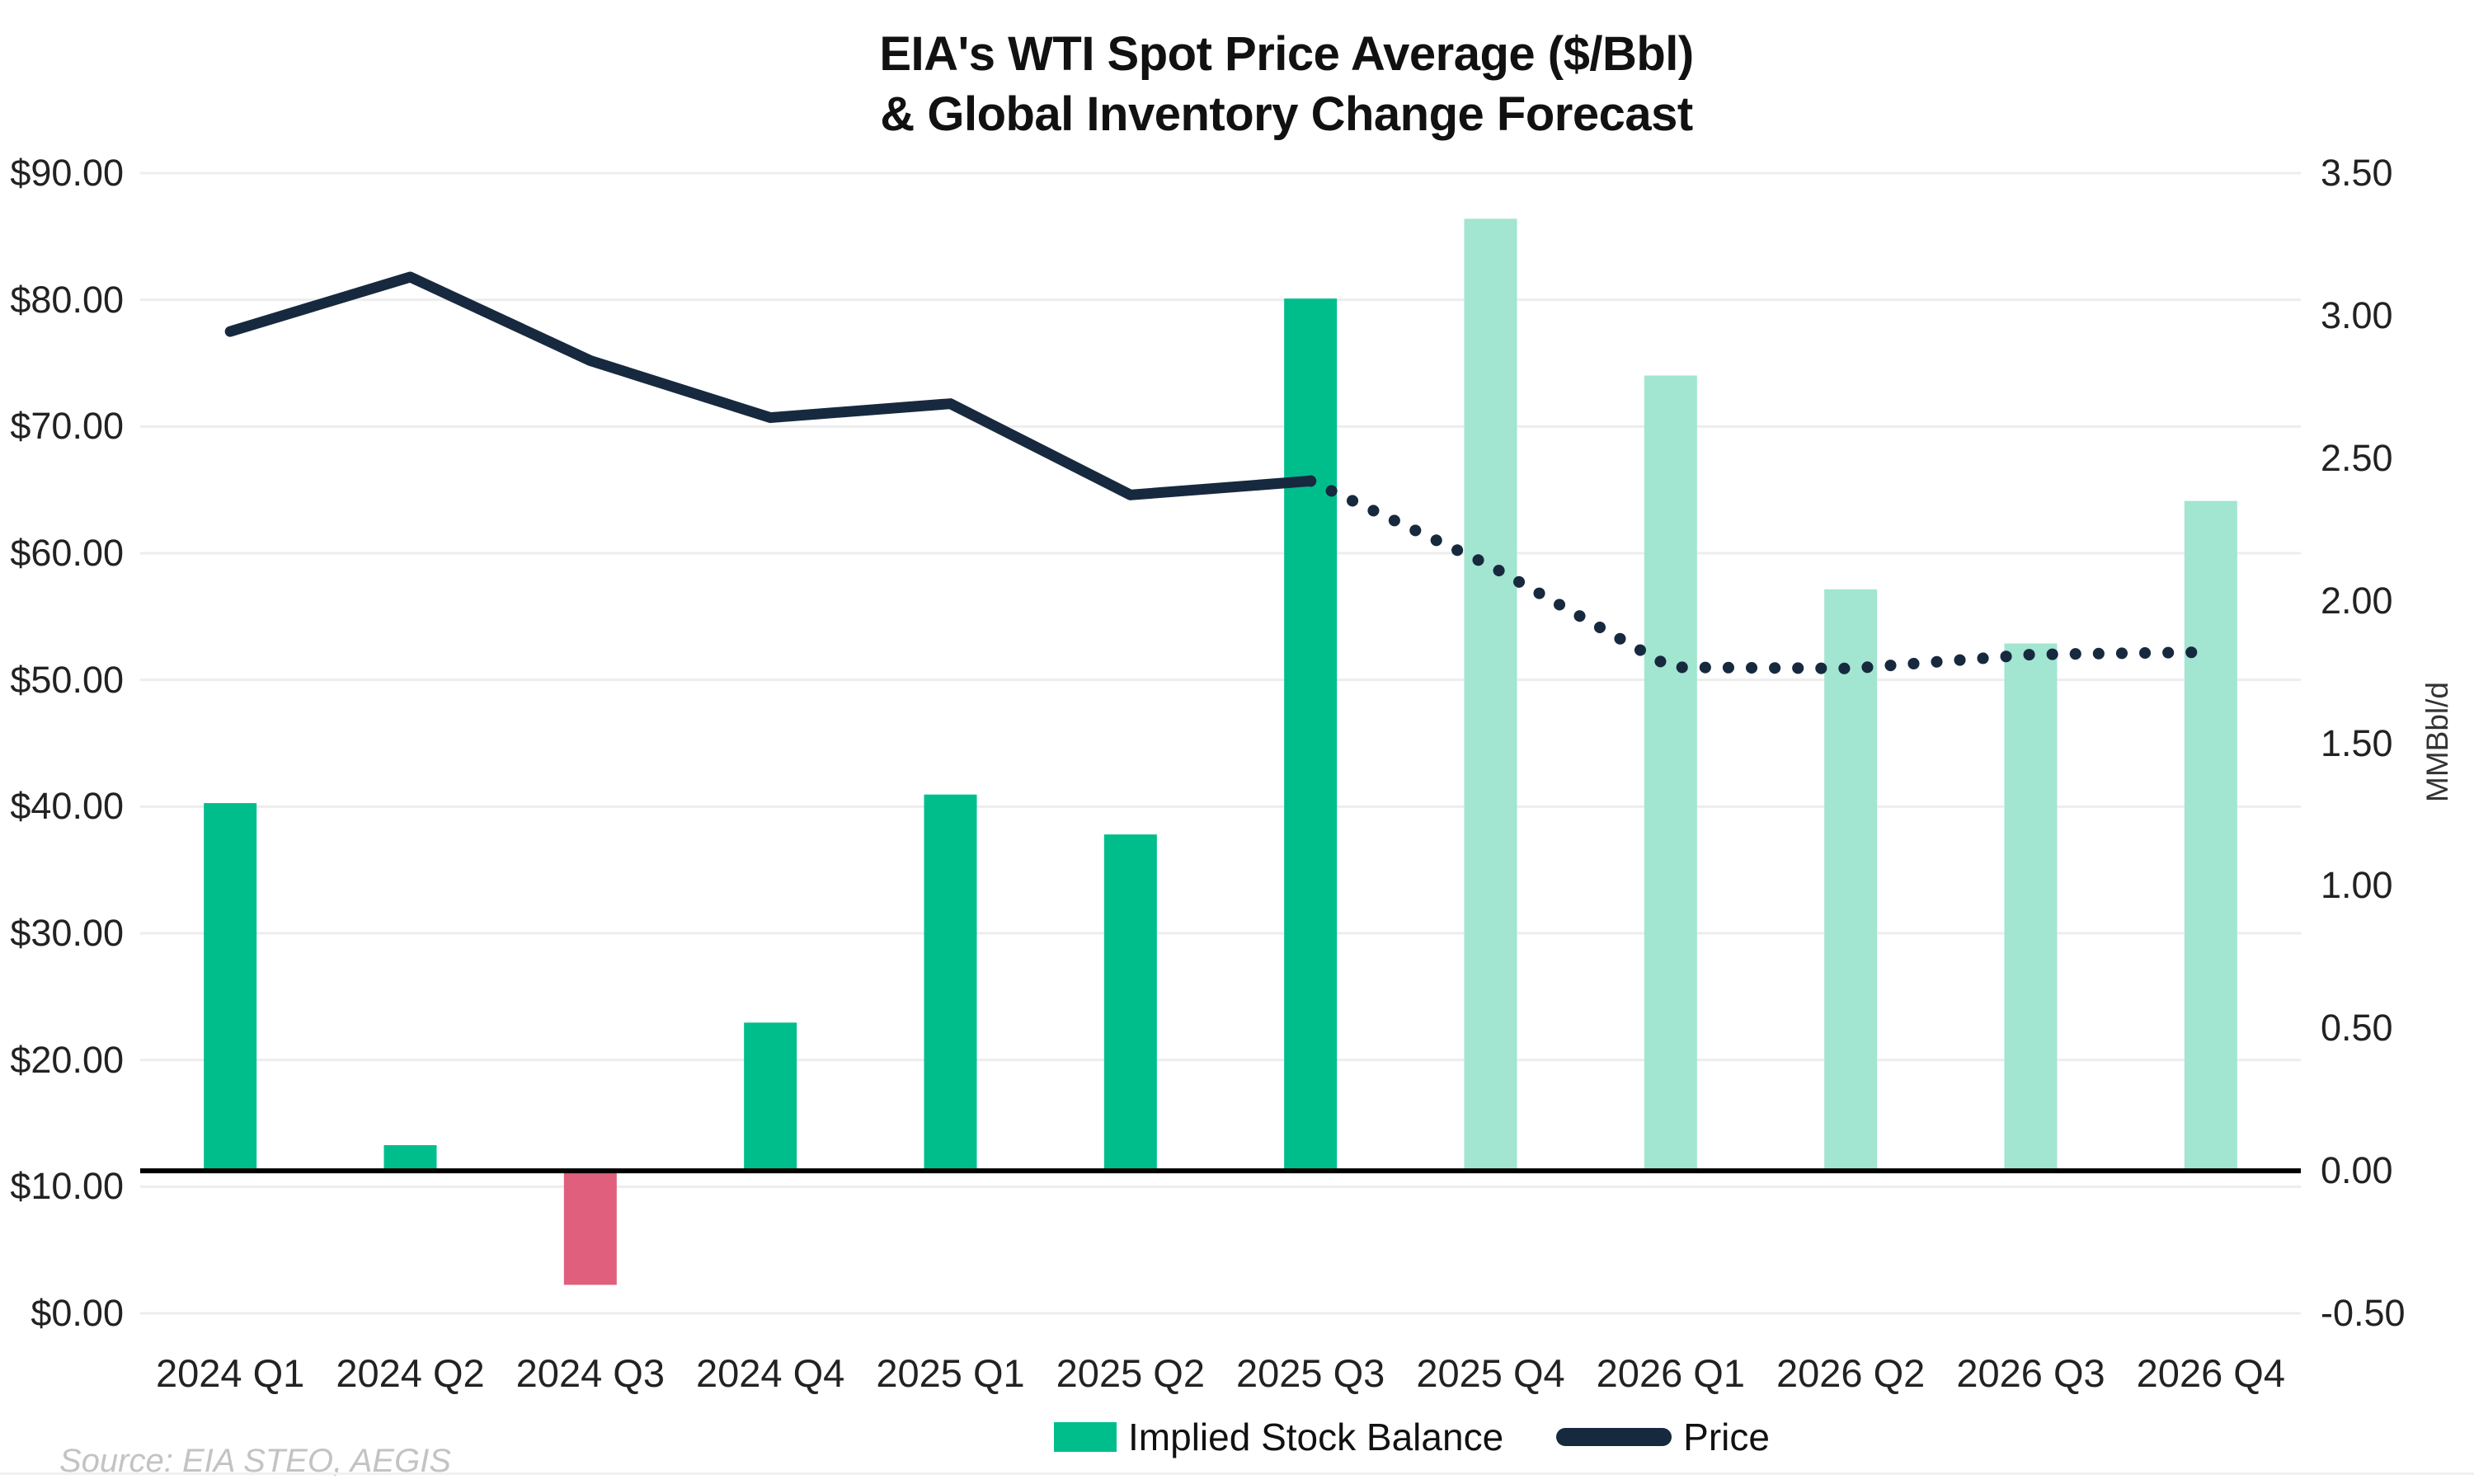  I want to click on left-axis-tick: $0.00, so click(77, 1313).